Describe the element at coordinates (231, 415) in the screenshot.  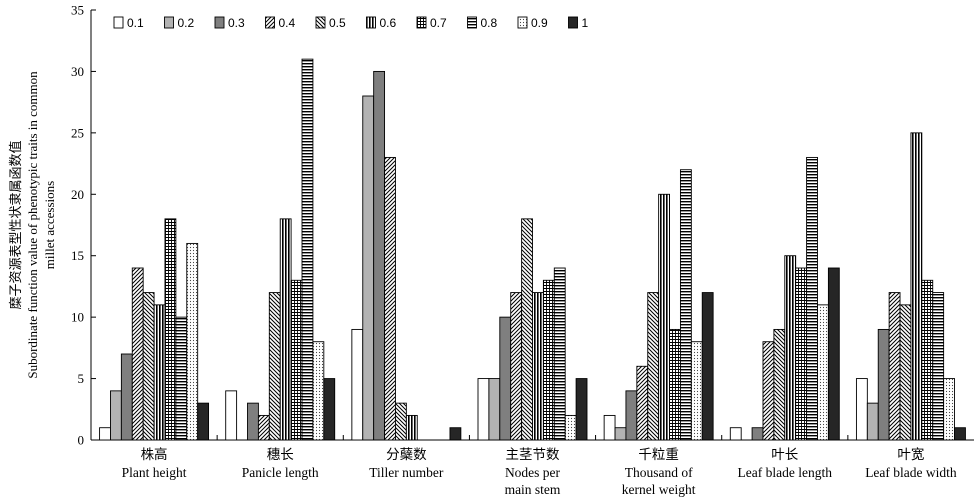
I see `bar-0.1-cat-1` at that location.